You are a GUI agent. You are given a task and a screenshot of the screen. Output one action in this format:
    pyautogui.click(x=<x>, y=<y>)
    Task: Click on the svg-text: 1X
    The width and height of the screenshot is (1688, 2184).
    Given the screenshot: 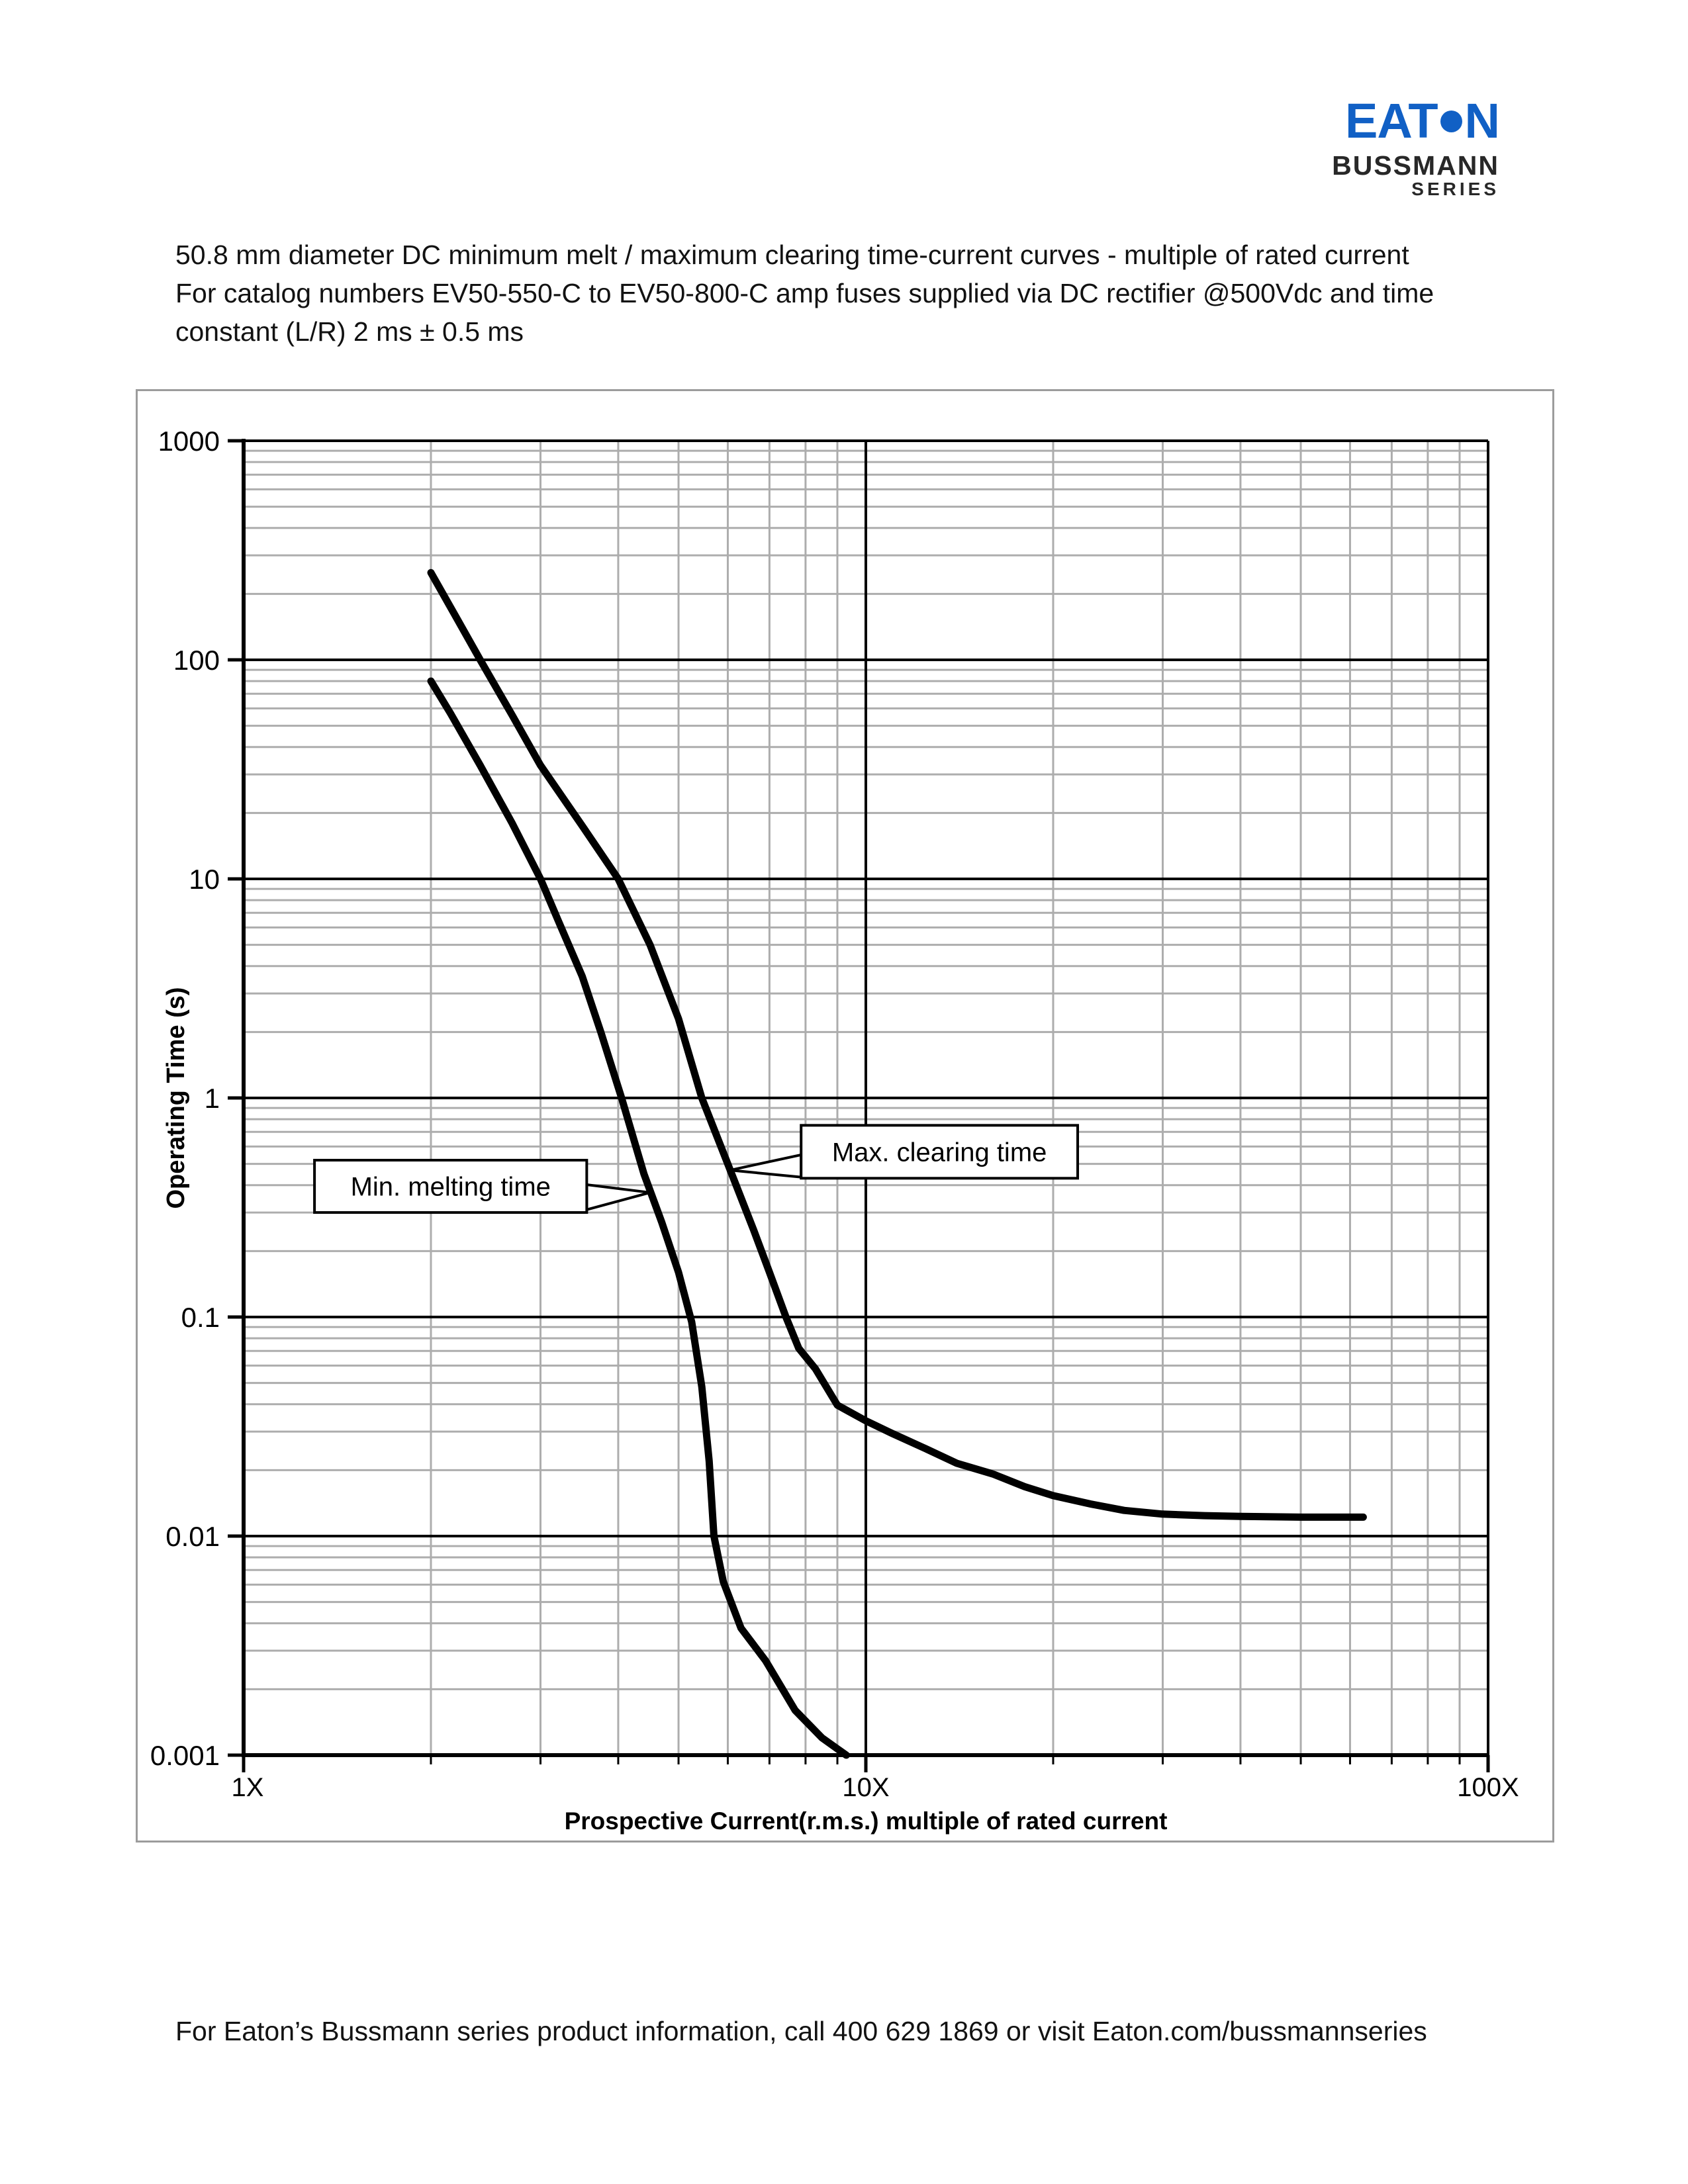 What is the action you would take?
    pyautogui.click(x=248, y=1787)
    